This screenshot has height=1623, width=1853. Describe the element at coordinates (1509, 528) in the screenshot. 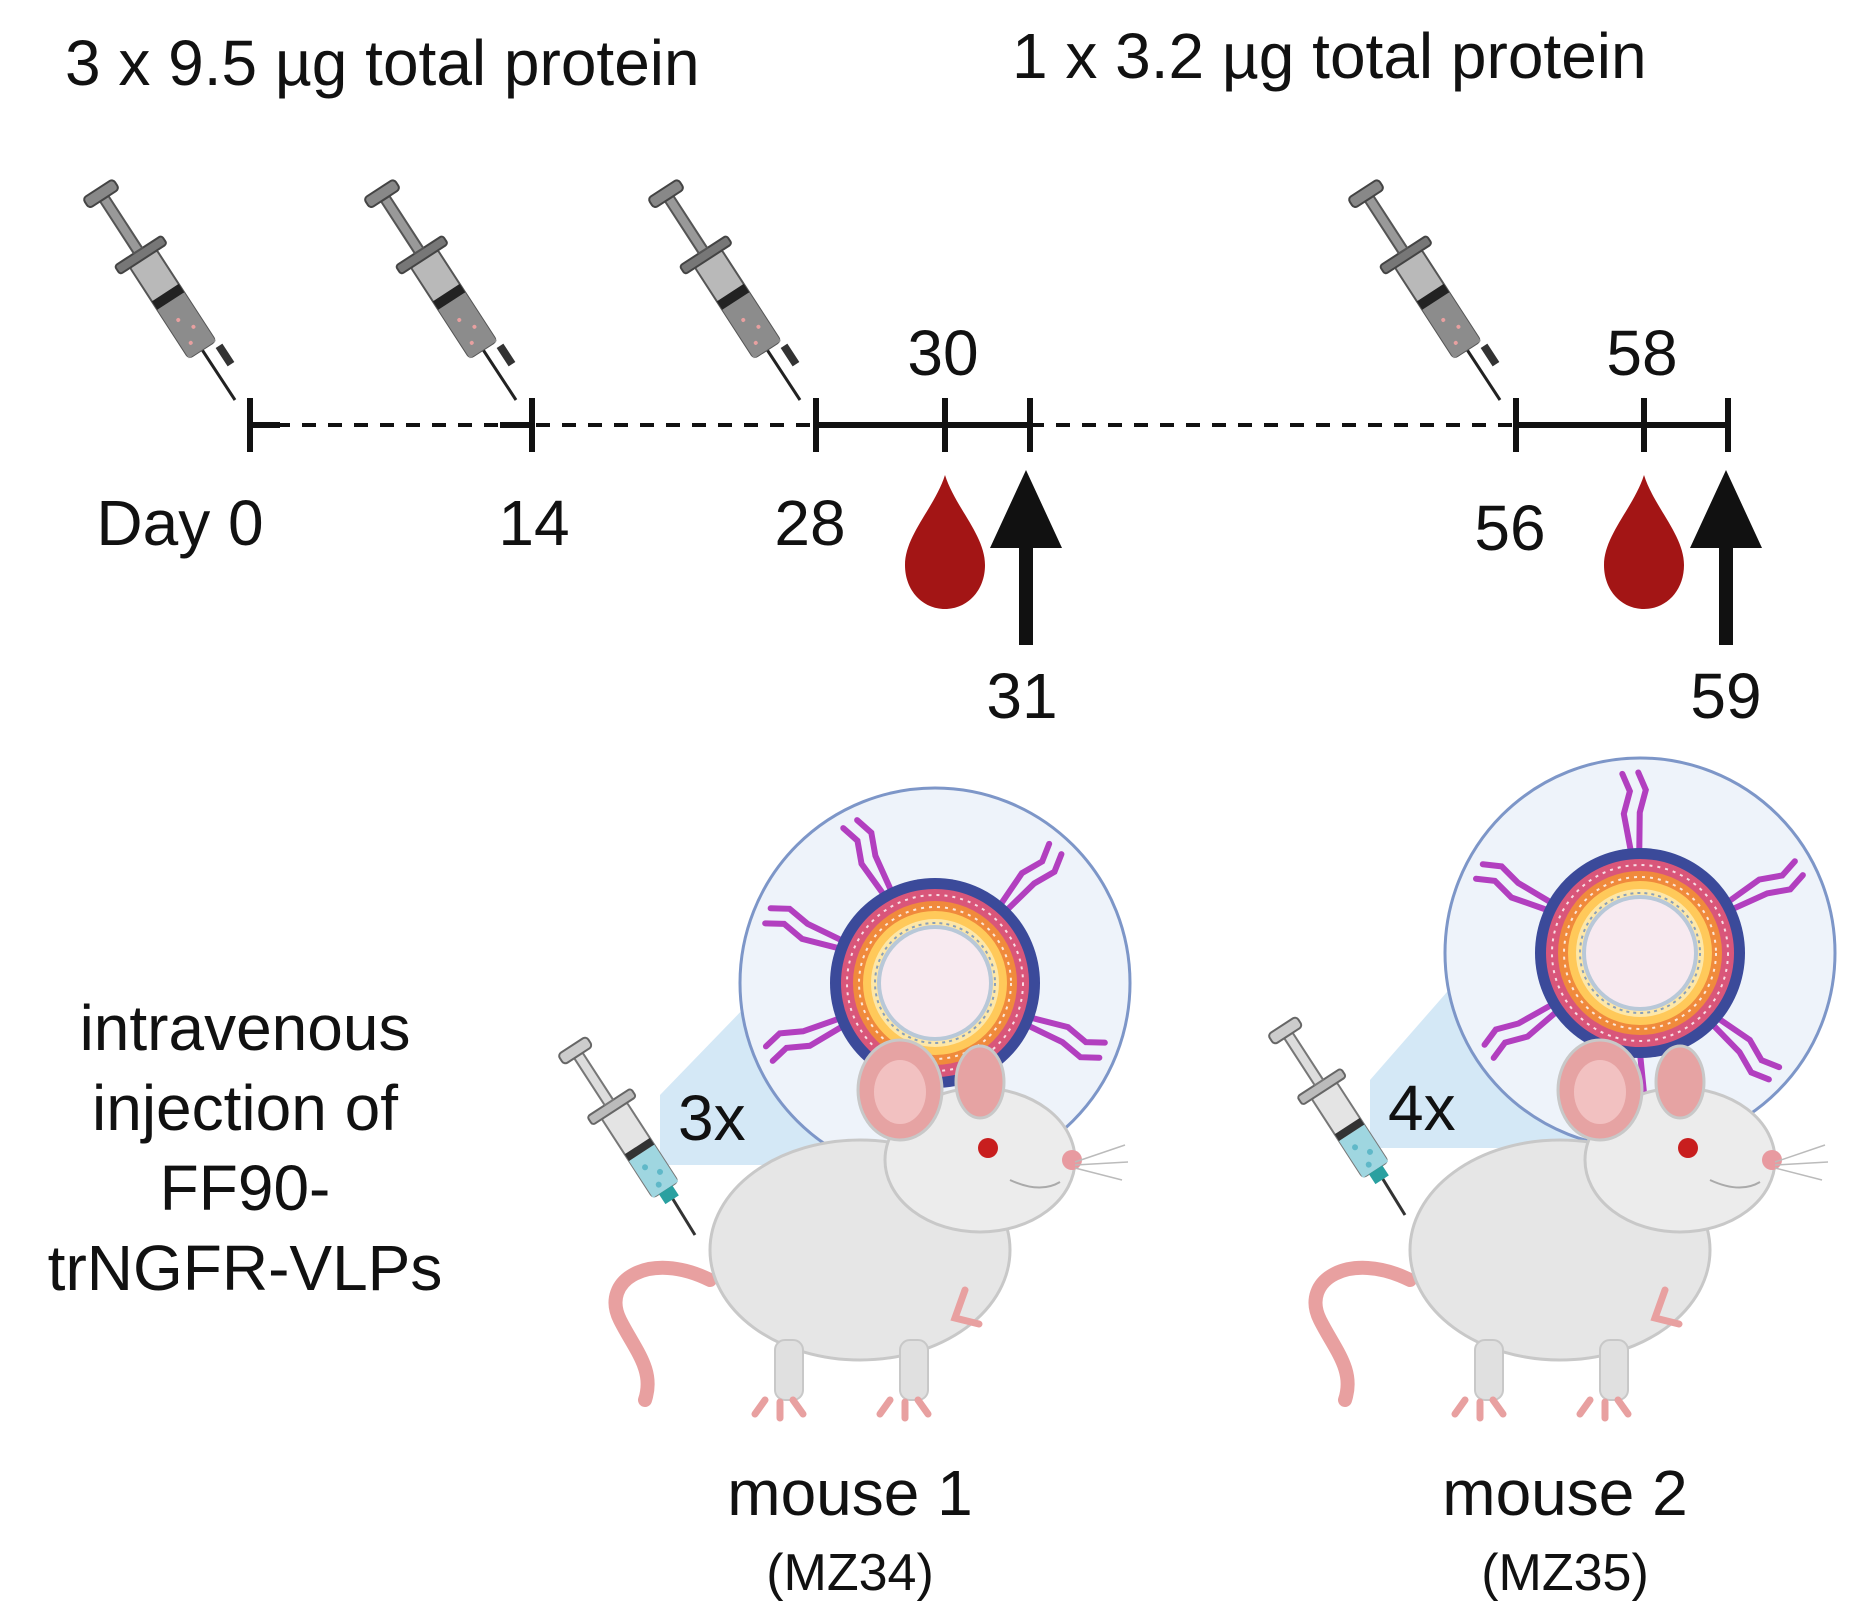

I see `day-56-label: 56` at that location.